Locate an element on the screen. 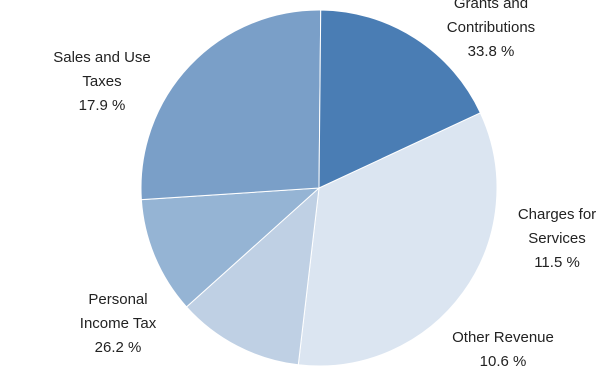 This screenshot has width=610, height=369. pie-category-label-2: Other Revenue is located at coordinates (503, 337).